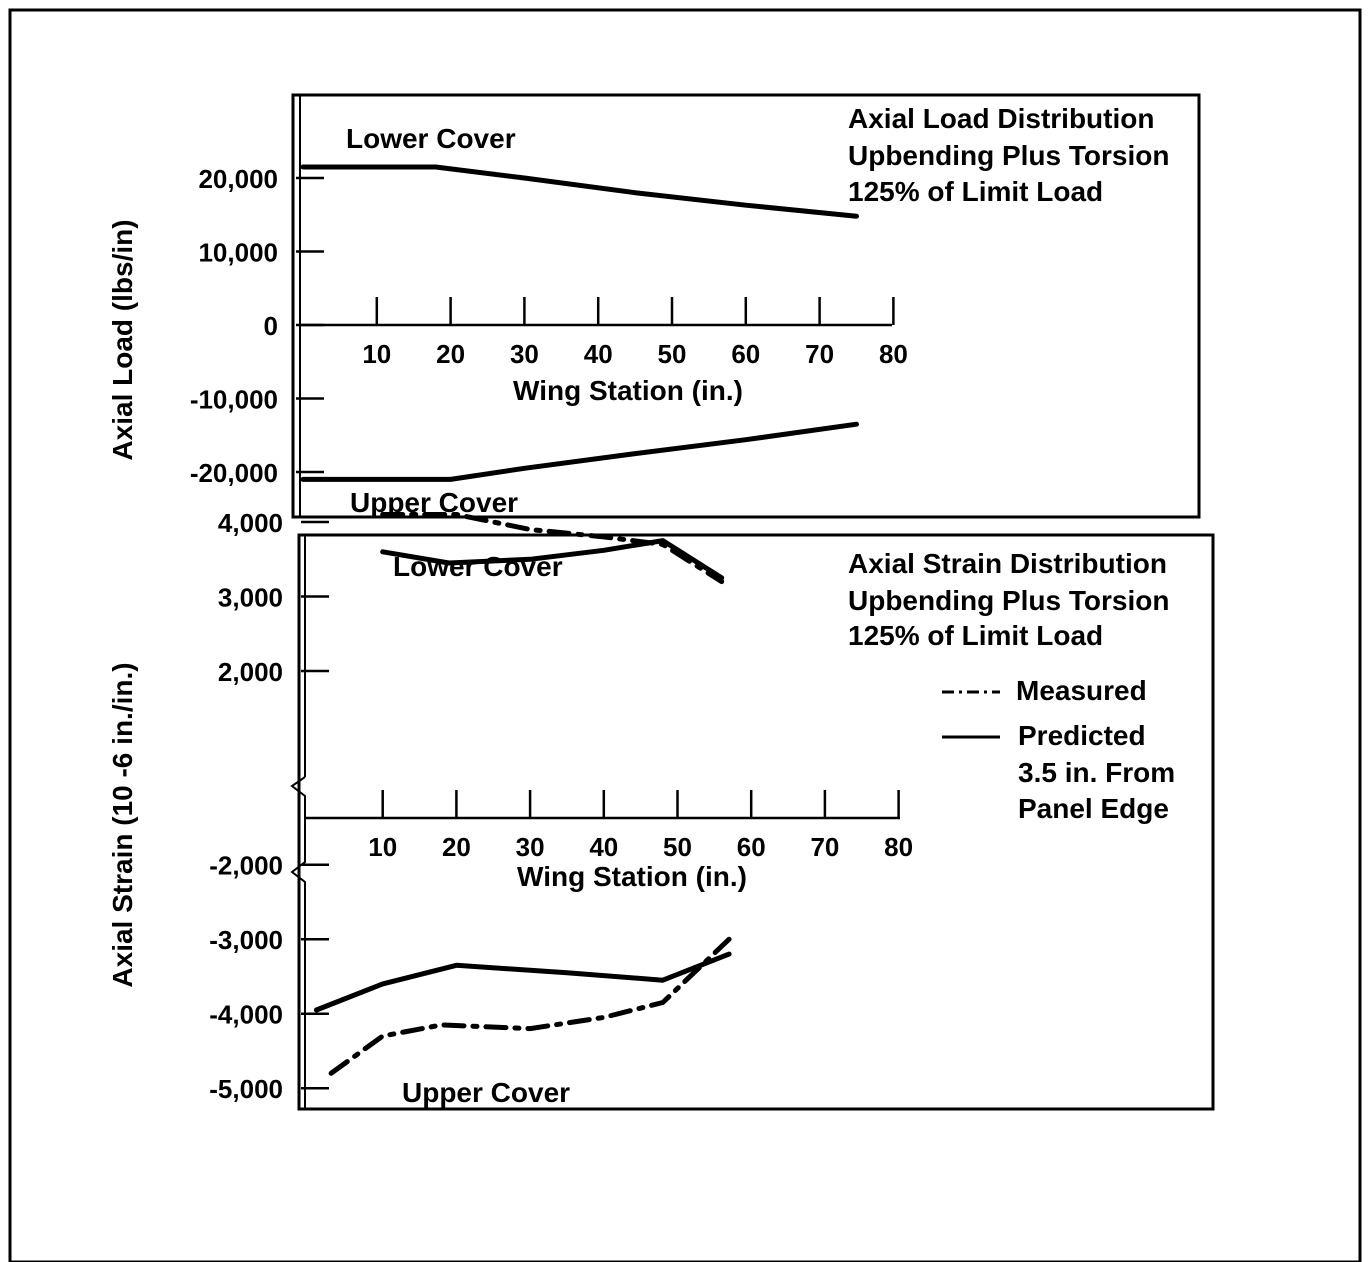  I want to click on chart1-x-axis-label: Wing Station (in.), so click(628, 390).